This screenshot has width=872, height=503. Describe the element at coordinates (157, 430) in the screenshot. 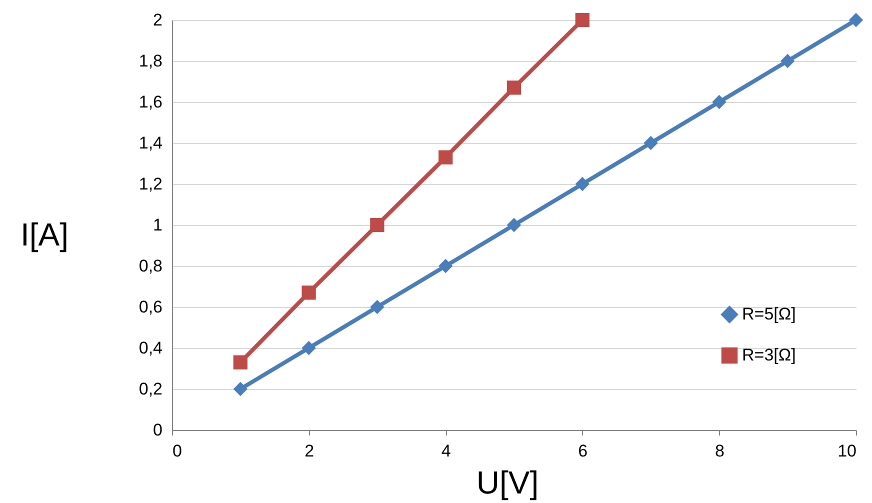

I see `y-tick-label: 0` at that location.